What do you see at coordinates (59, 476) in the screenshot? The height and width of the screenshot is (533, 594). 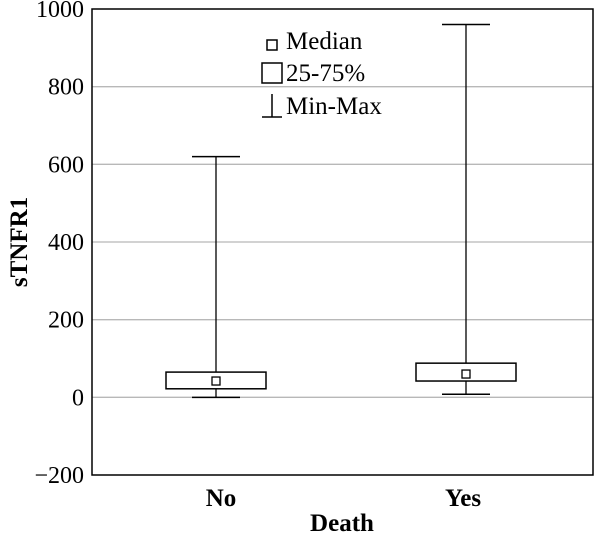 I see `y-tick-label: −200` at bounding box center [59, 476].